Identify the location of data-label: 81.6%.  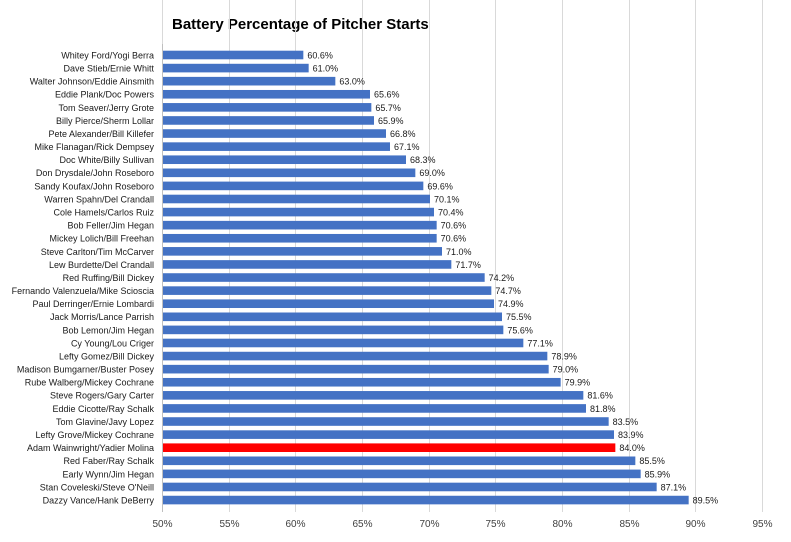
(600, 396).